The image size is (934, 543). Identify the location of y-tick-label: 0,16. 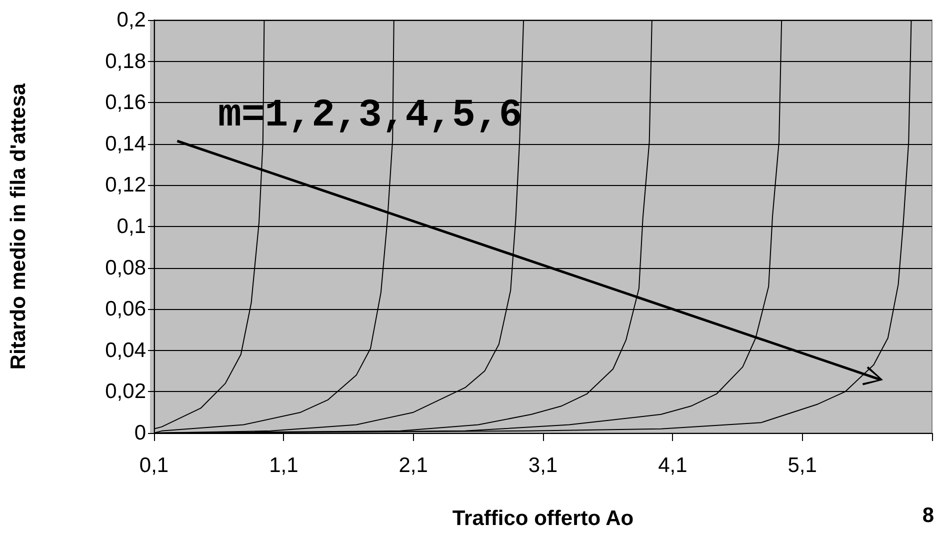
(125, 102).